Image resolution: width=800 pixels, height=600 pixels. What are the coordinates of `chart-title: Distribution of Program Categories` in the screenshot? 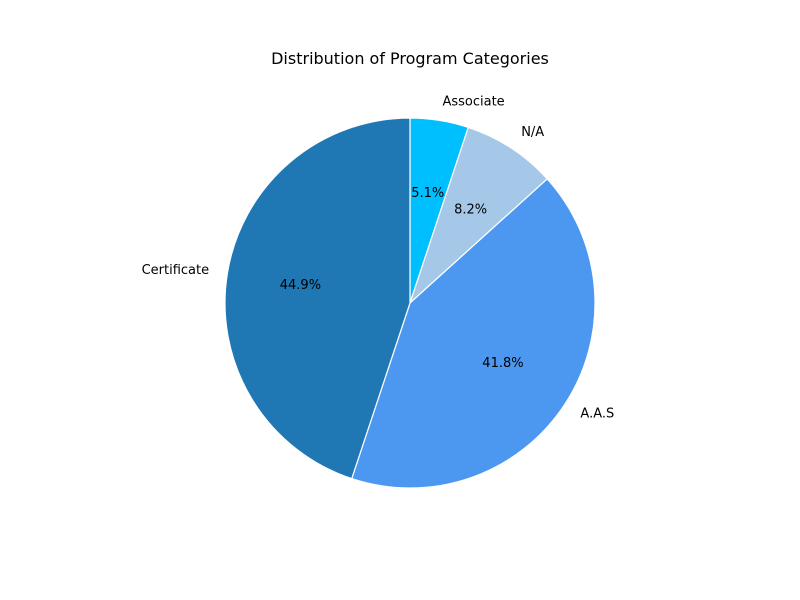 It's located at (410, 58).